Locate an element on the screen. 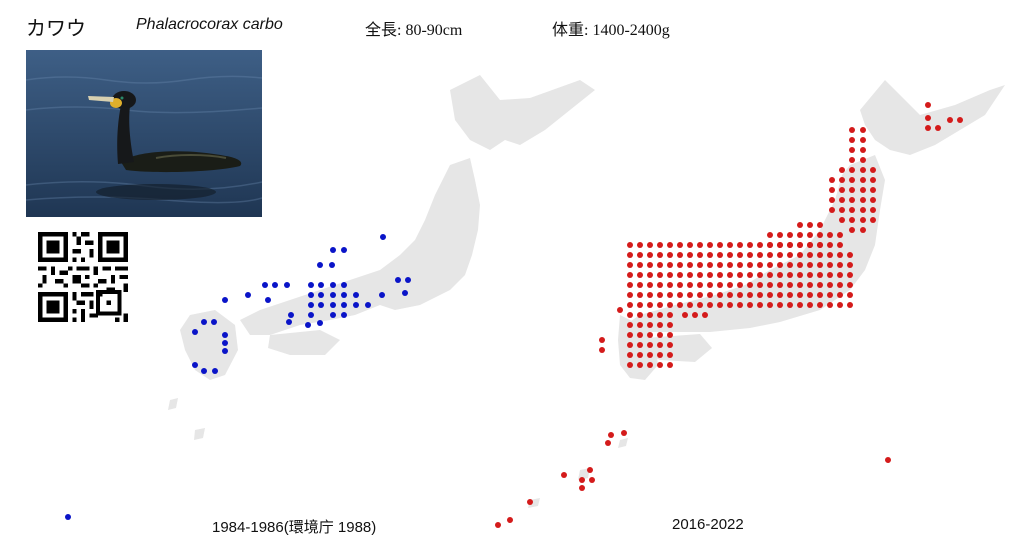 Image resolution: width=1024 pixels, height=556 pixels. bird-photo is located at coordinates (144, 133).